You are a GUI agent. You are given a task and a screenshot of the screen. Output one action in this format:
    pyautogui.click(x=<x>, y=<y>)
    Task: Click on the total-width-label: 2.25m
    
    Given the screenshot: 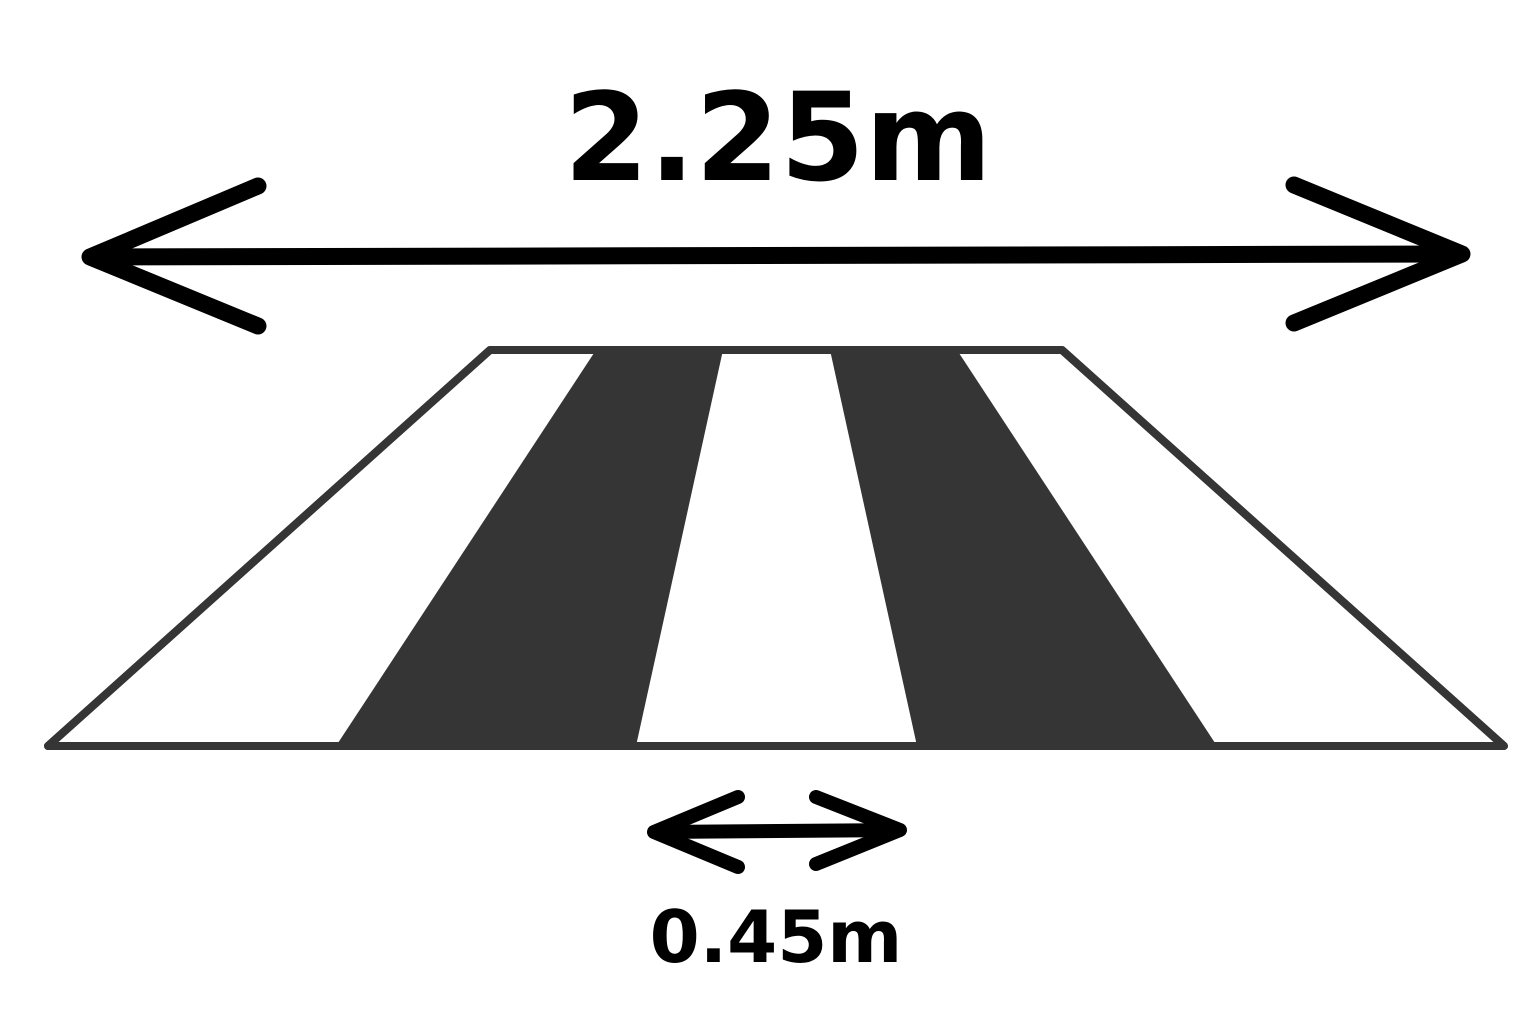 What is the action you would take?
    pyautogui.click(x=778, y=138)
    